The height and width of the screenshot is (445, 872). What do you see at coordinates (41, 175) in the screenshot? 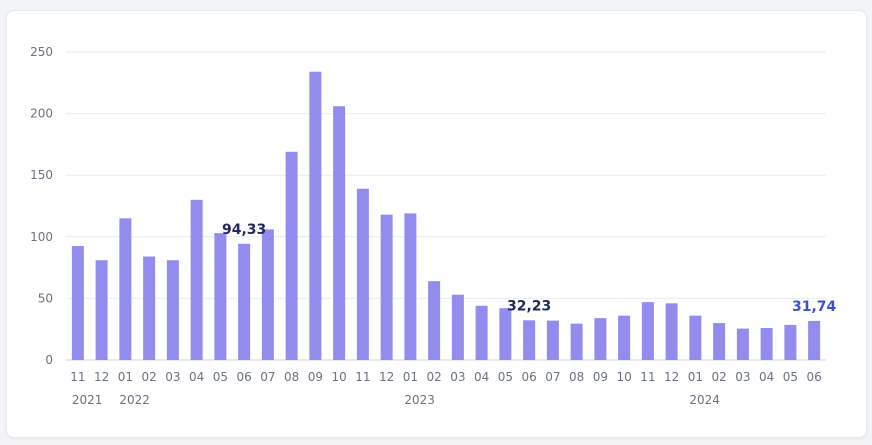
I see `y-tick-label: 150` at bounding box center [41, 175].